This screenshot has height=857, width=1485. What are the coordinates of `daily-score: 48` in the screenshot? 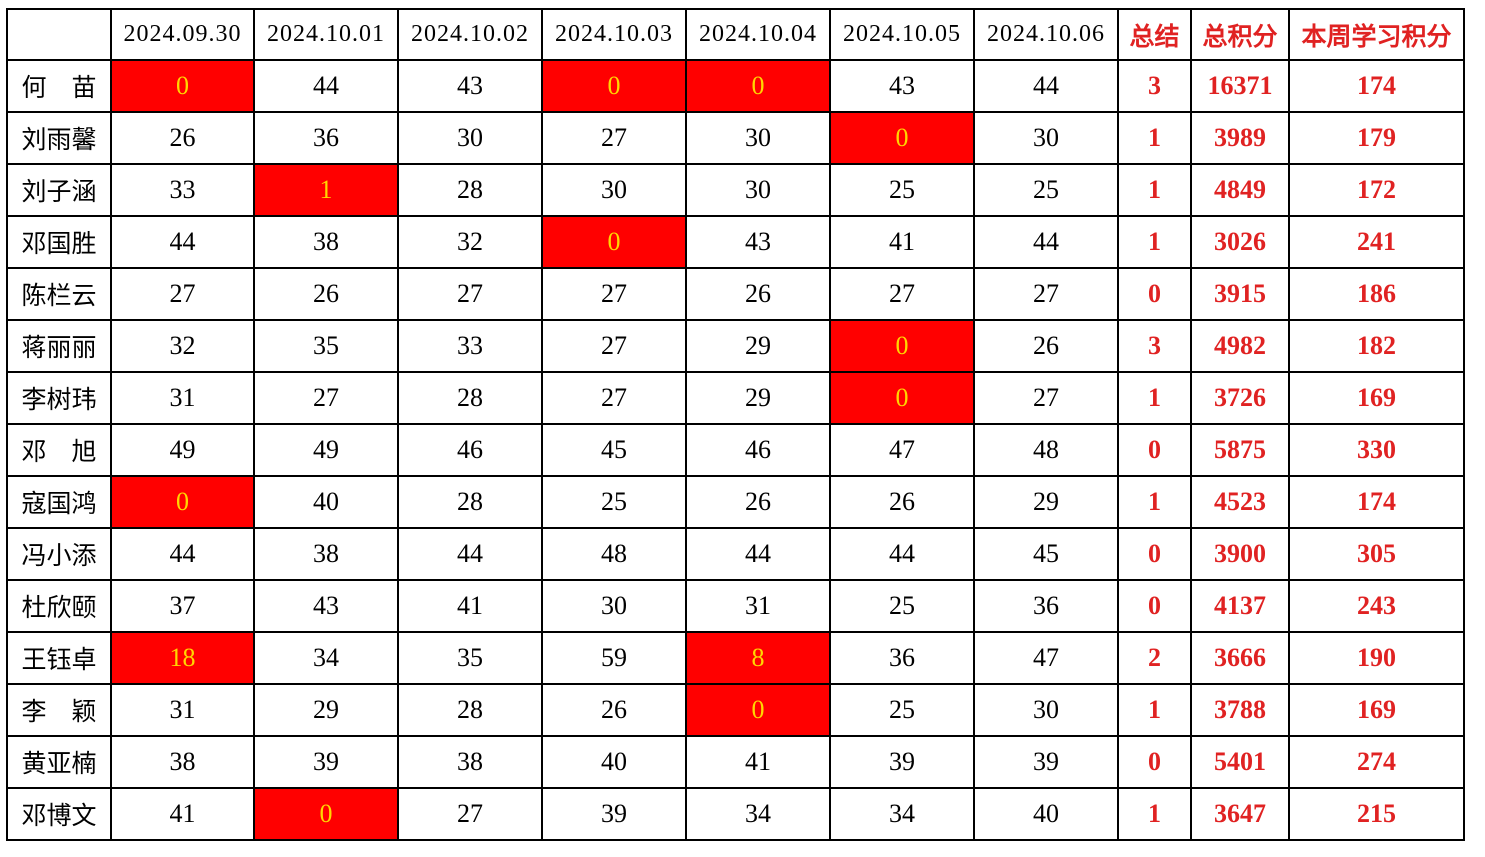 It's located at (614, 554).